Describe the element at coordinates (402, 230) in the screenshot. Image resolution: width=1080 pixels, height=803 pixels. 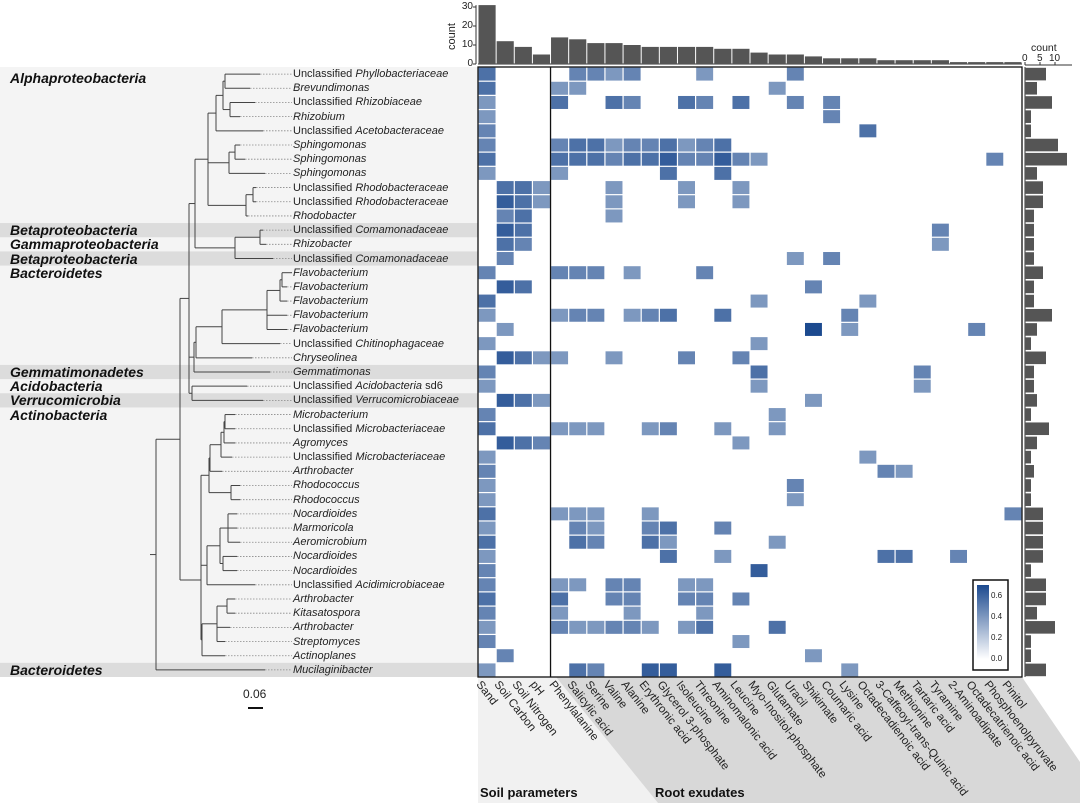
I see `taxon-name: Comamonadaceae` at that location.